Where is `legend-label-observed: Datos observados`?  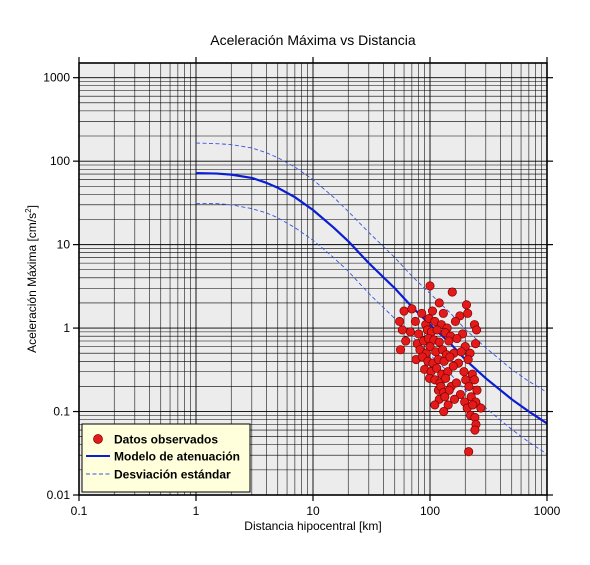 legend-label-observed: Datos observados is located at coordinates (166, 440).